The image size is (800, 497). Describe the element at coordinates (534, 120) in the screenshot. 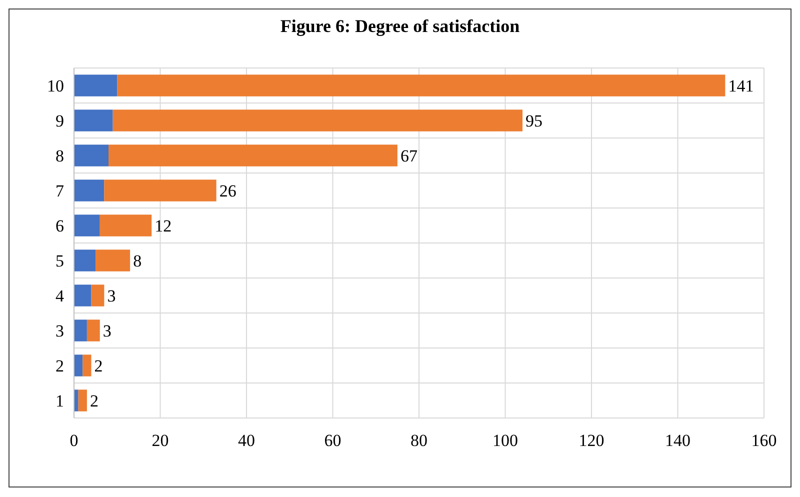

I see `data-label: 95` at that location.